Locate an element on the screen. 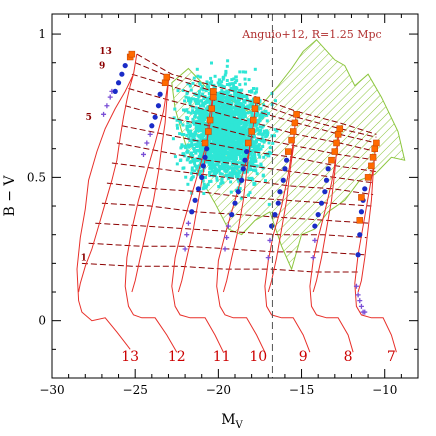 The height and width of the screenshot is (436, 436). x-tick-label: −30 is located at coordinates (51, 390).